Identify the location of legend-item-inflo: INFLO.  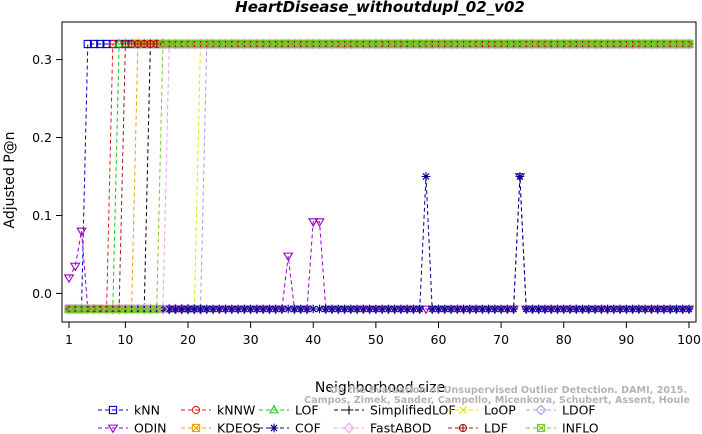
(562, 427).